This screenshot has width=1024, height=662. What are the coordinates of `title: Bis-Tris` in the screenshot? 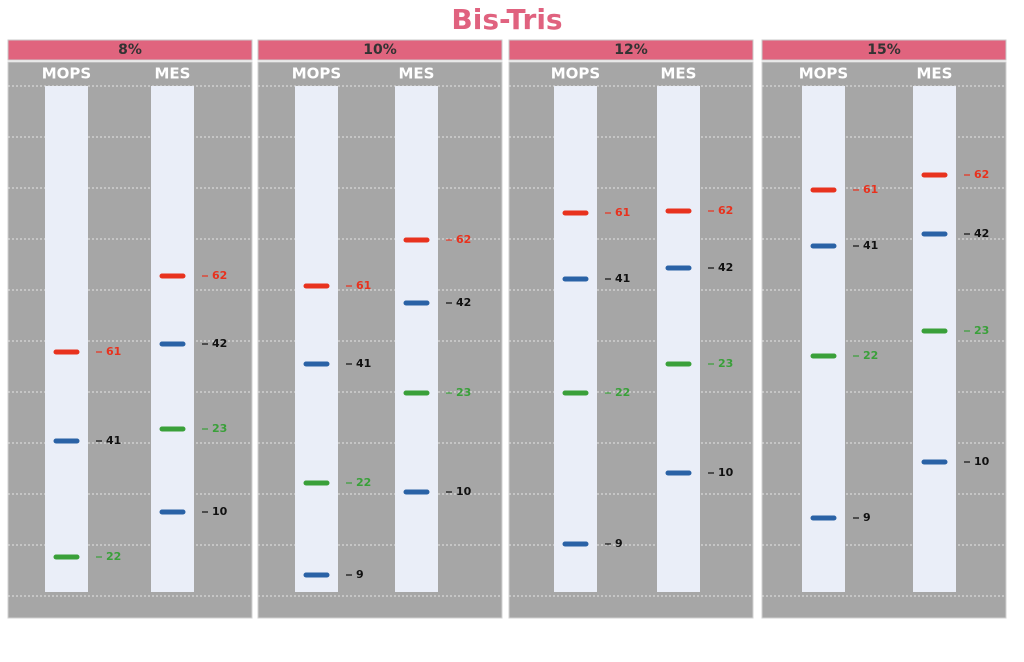 It's located at (506, 19).